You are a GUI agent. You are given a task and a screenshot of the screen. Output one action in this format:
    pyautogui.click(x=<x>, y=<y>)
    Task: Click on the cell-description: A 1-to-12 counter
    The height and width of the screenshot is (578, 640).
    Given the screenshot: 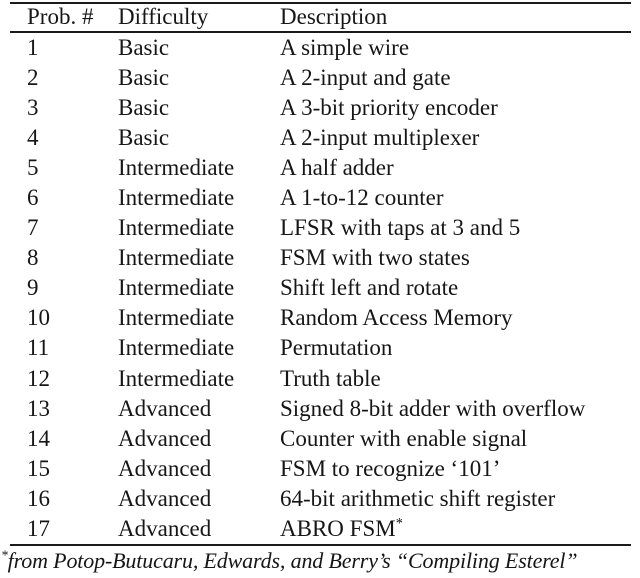 What is the action you would take?
    pyautogui.click(x=460, y=198)
    